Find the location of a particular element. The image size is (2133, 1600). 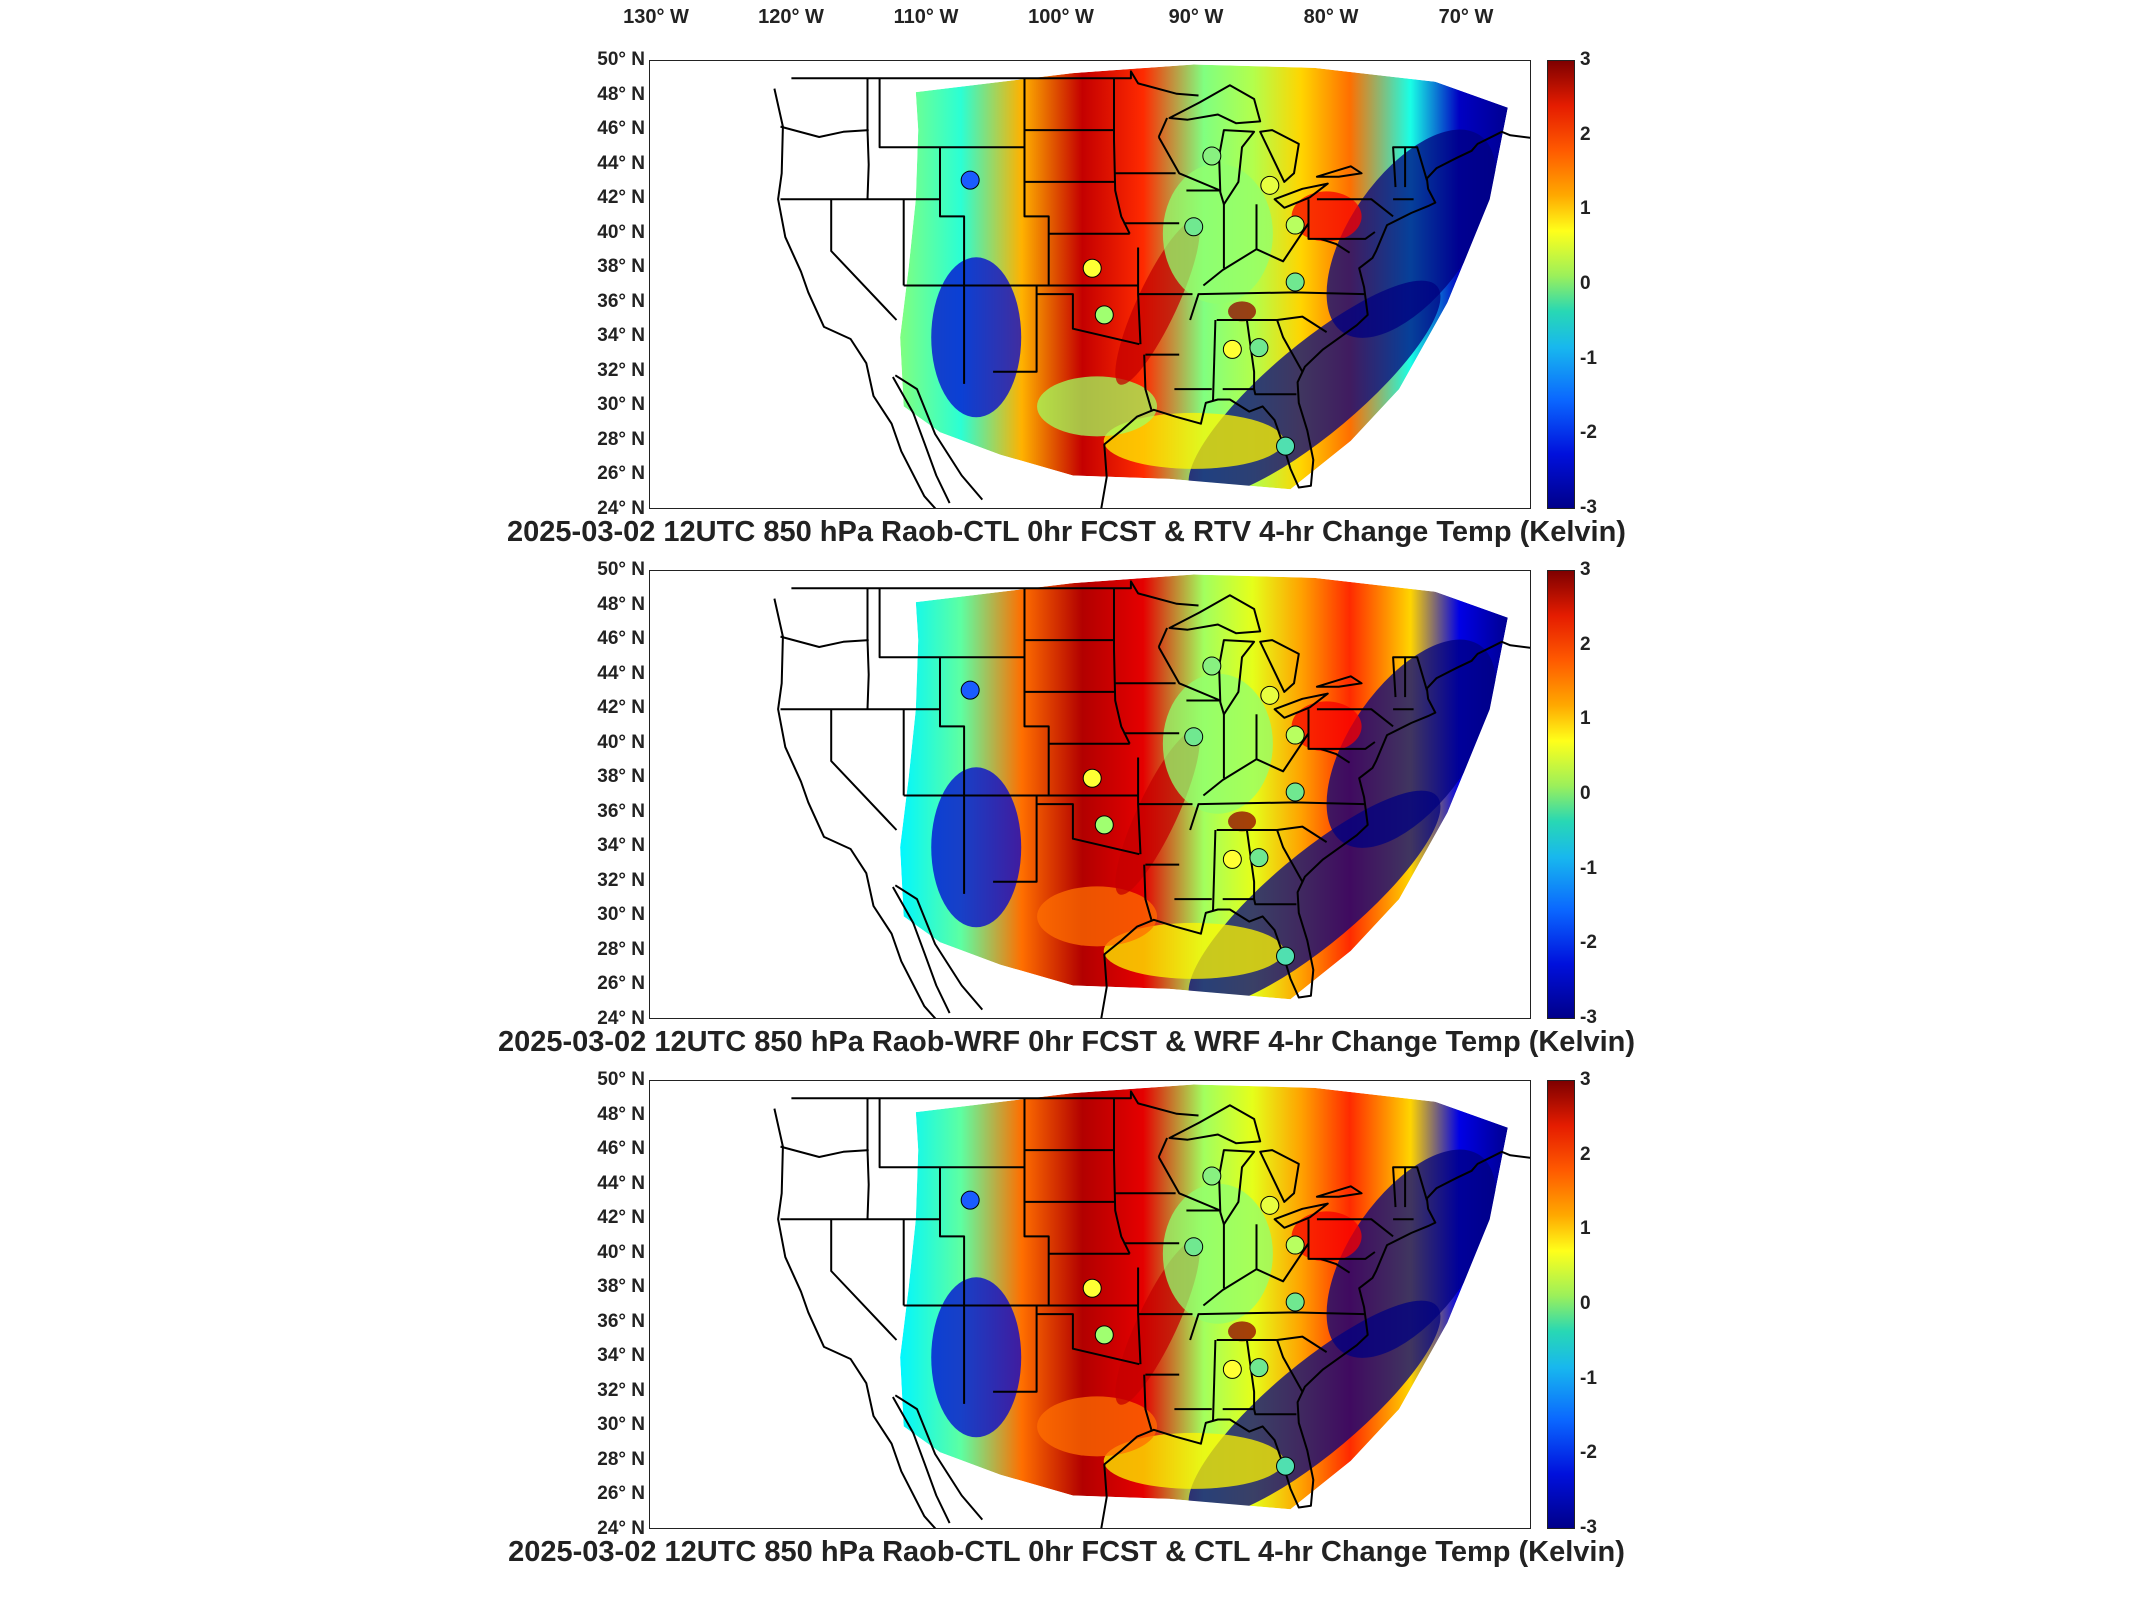

lat-label: 40° N is located at coordinates (621, 1252).